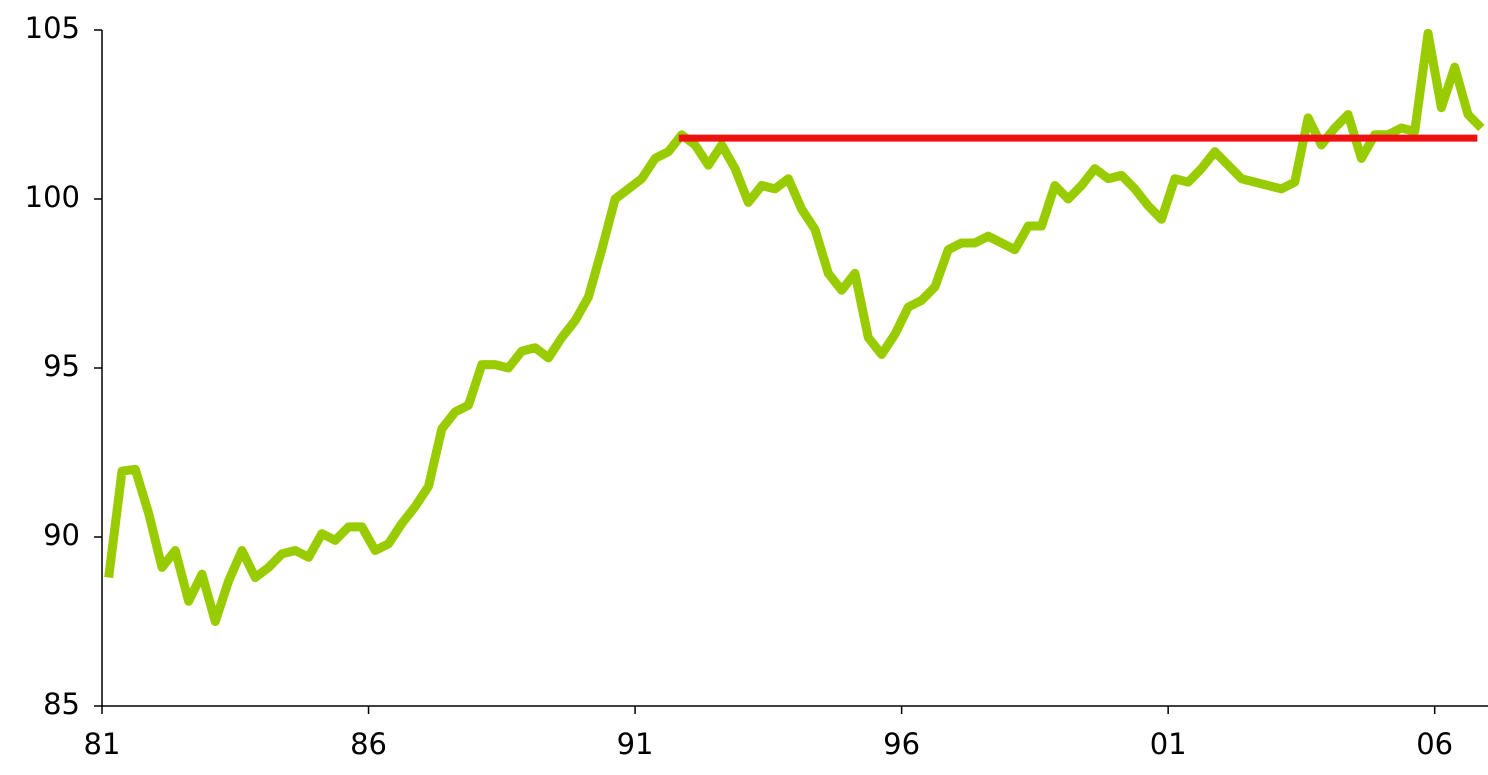 Image resolution: width=1488 pixels, height=775 pixels. What do you see at coordinates (61, 535) in the screenshot?
I see `y-tick-label: 90` at bounding box center [61, 535].